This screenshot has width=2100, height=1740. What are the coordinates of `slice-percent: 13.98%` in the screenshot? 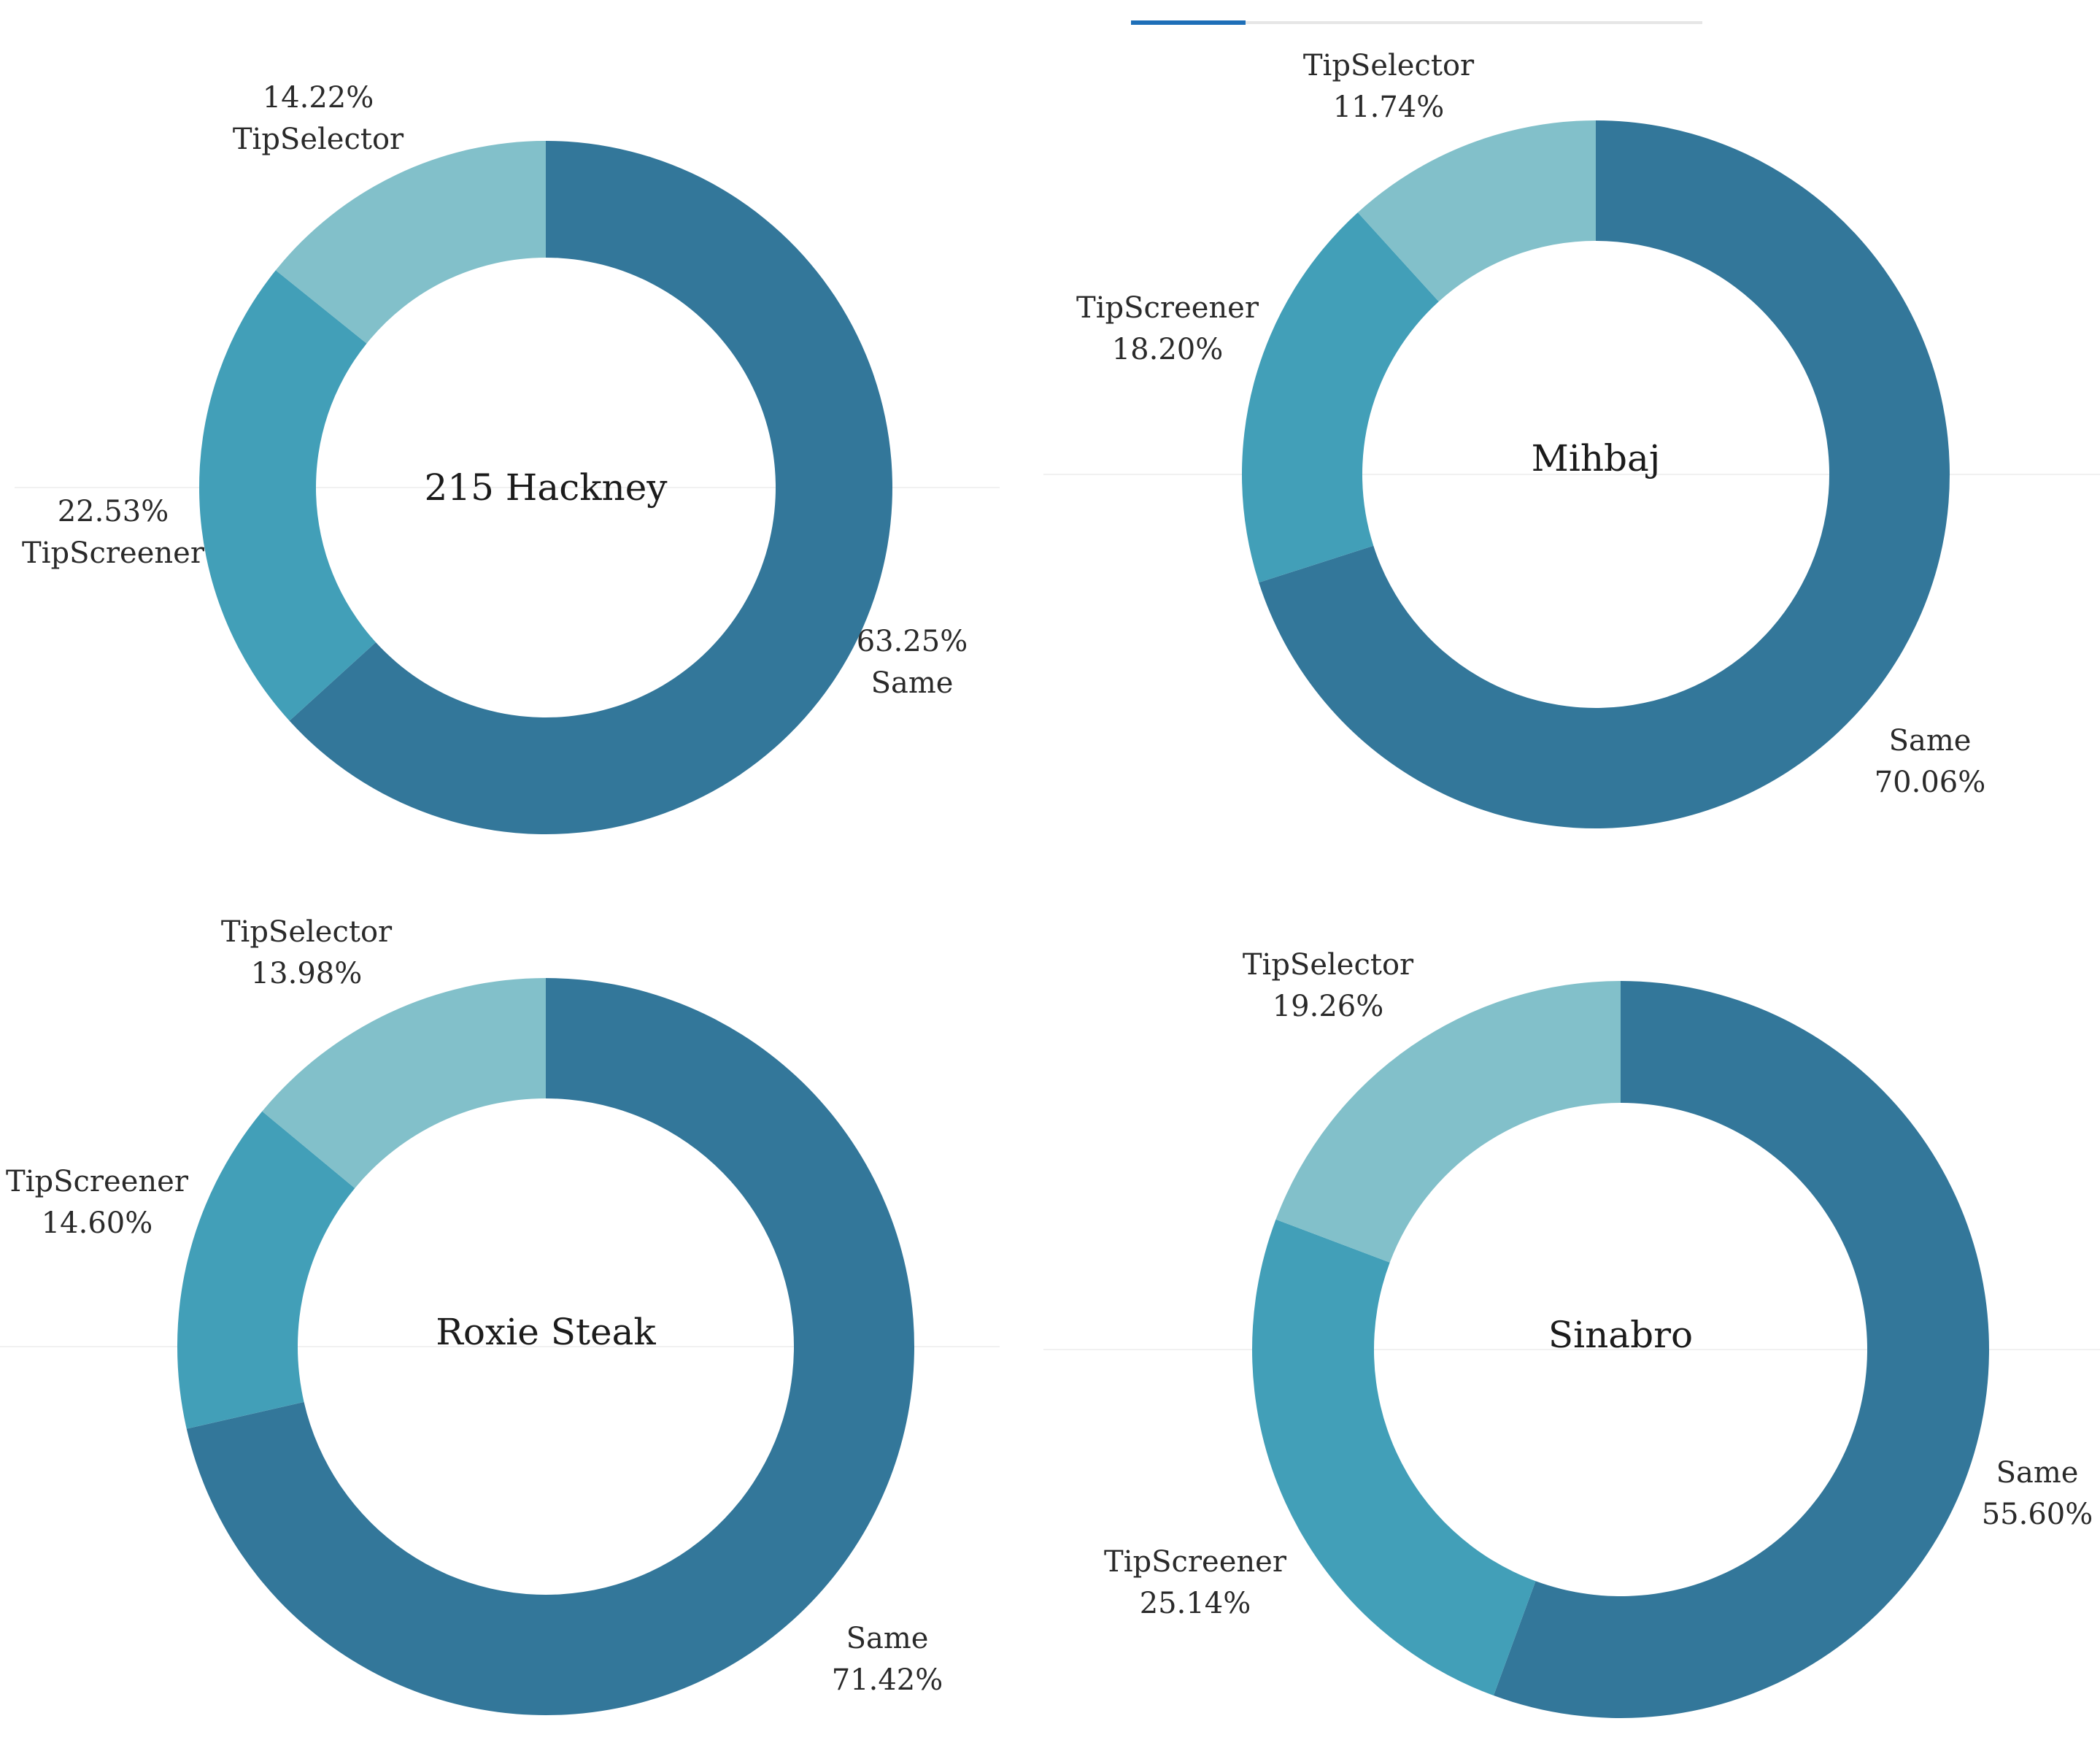 It's located at (307, 973).